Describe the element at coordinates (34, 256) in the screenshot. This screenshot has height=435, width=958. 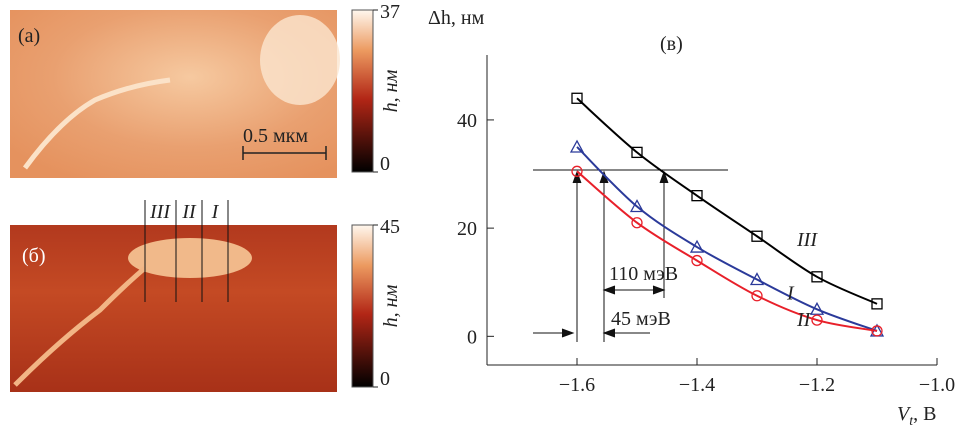
I see `panel-label: (б)` at that location.